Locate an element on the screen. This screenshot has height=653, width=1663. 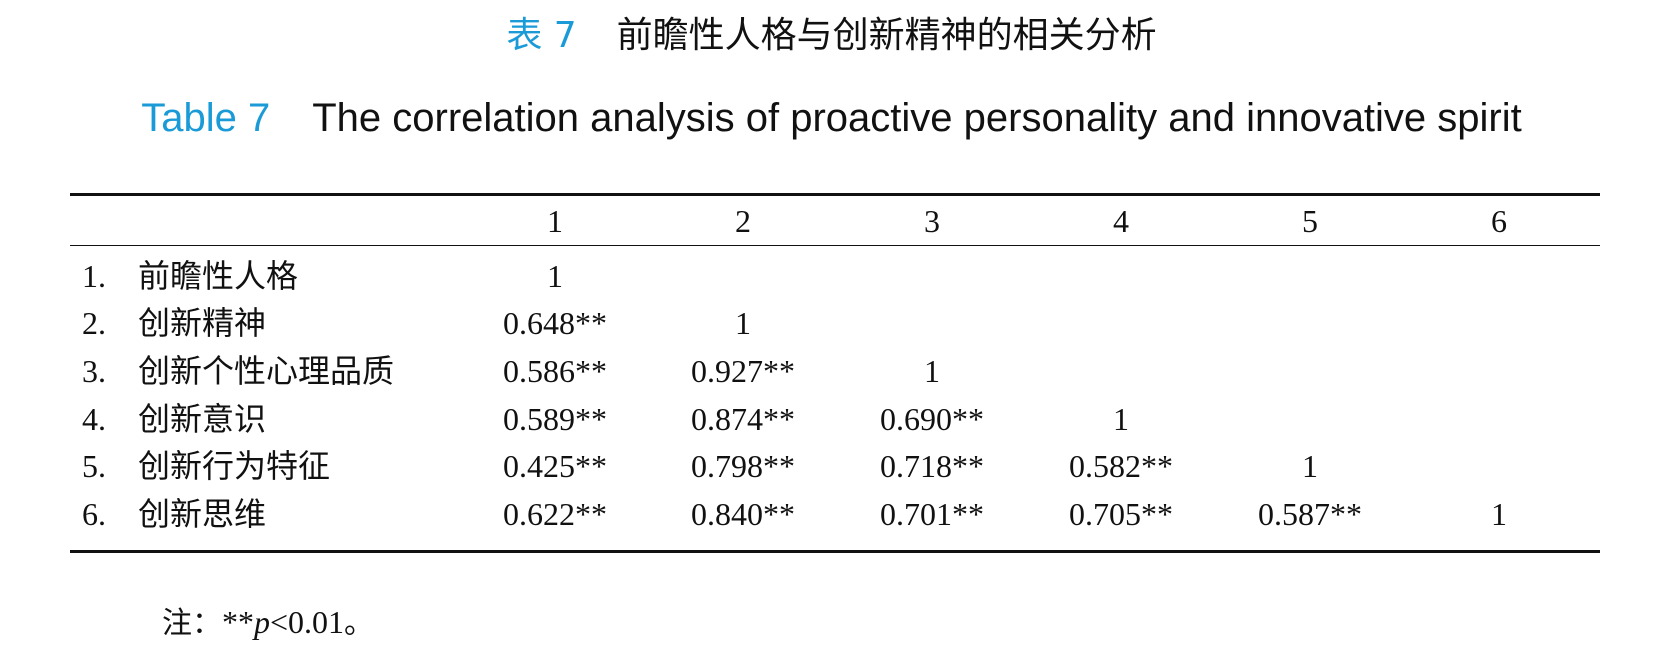
row-number: 6. is located at coordinates (94, 514).